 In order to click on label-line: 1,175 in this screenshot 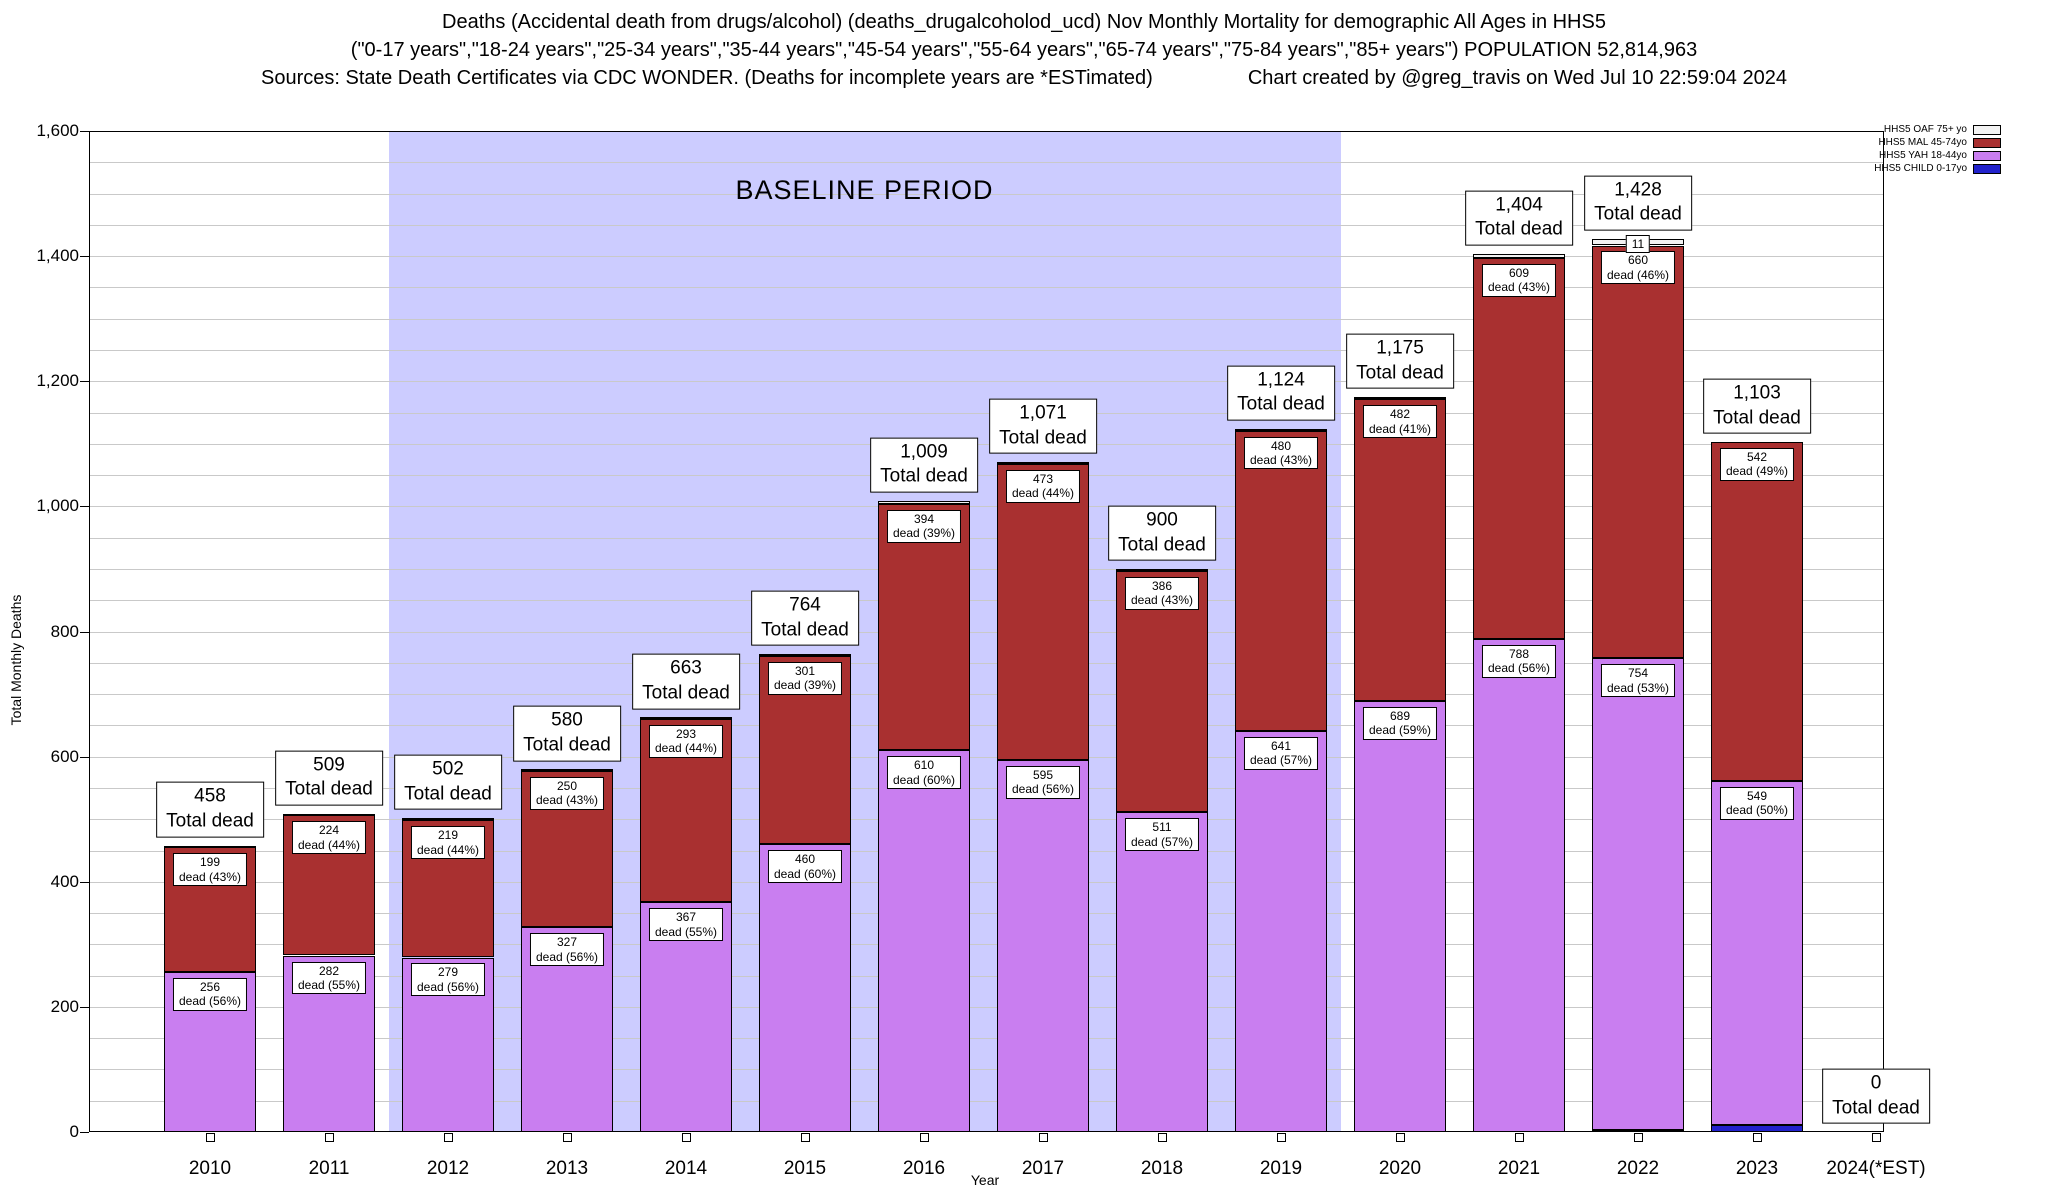, I will do `click(1400, 348)`.